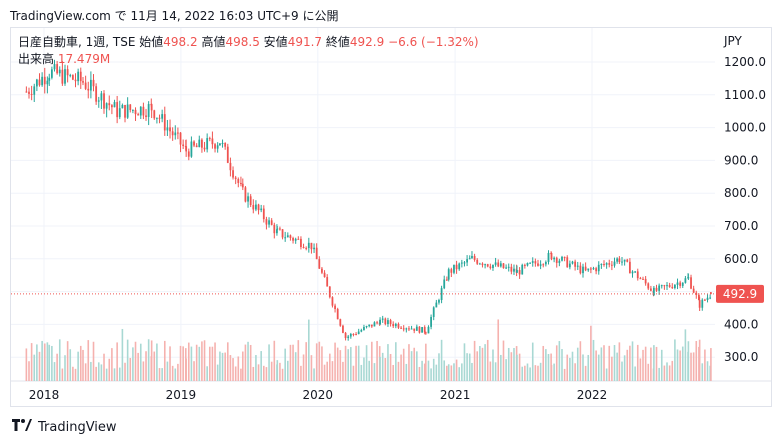  I want to click on last-price-label: 492.9, so click(740, 294).